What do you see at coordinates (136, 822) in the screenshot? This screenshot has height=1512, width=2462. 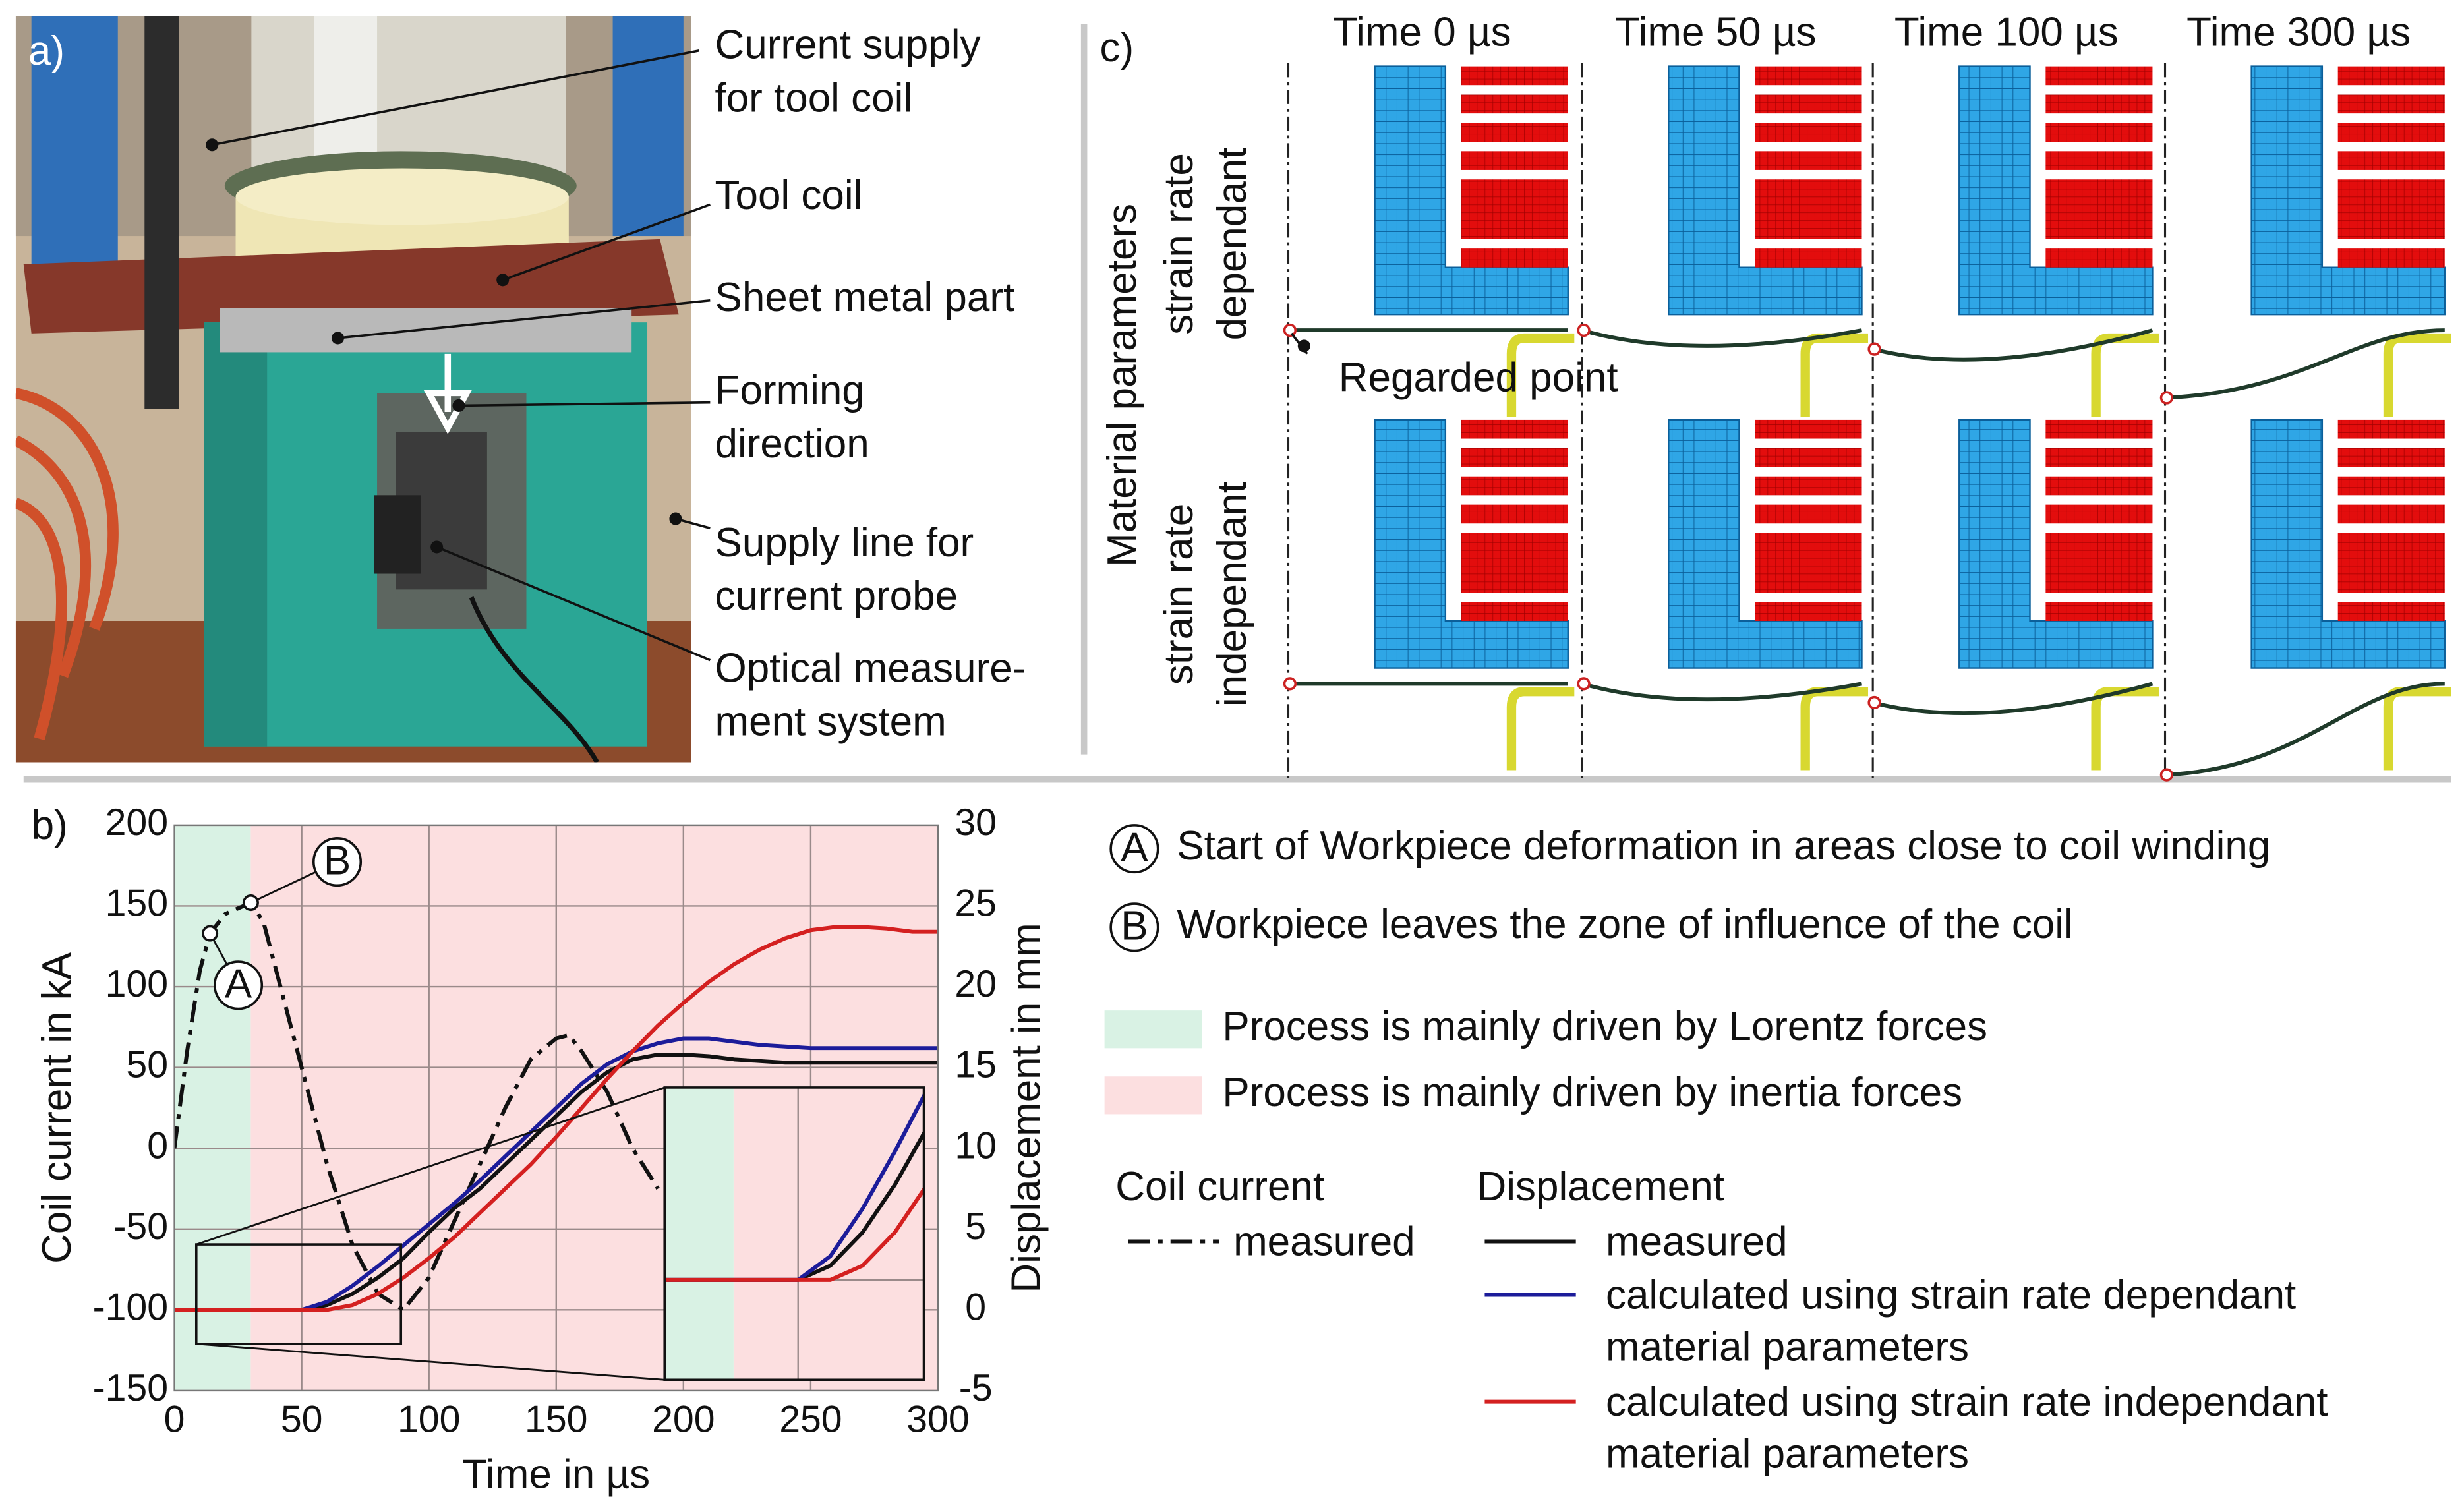 I see `y-tick-label: 200` at bounding box center [136, 822].